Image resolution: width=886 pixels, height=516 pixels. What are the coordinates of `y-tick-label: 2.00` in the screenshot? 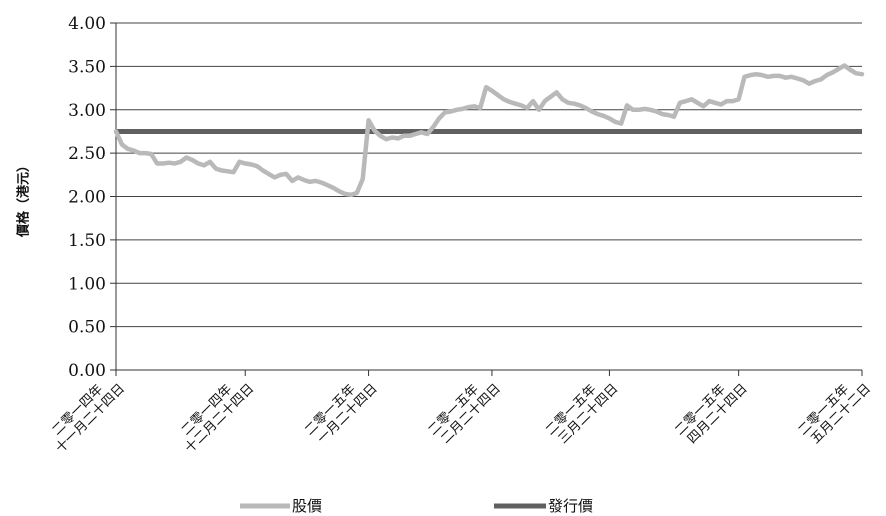 It's located at (87, 198).